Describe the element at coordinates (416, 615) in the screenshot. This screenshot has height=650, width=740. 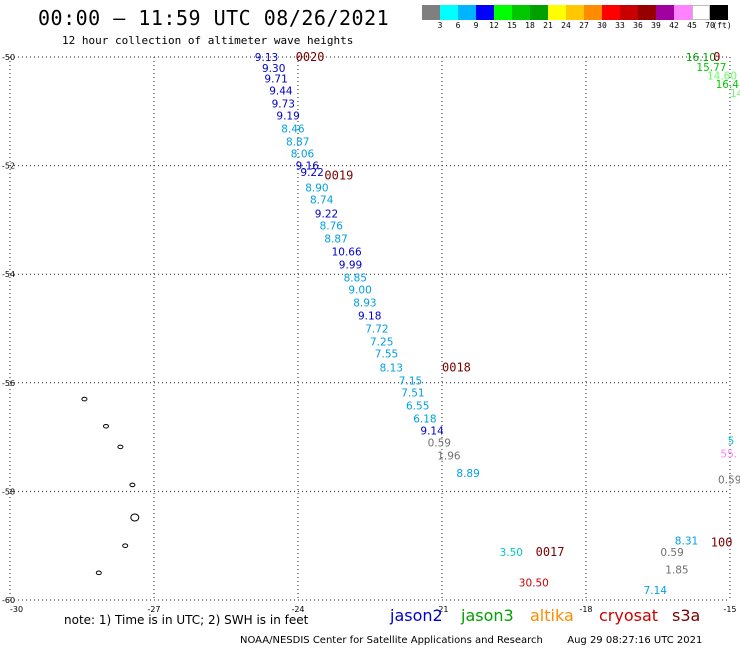
I see `legend-jason2: jason2` at that location.